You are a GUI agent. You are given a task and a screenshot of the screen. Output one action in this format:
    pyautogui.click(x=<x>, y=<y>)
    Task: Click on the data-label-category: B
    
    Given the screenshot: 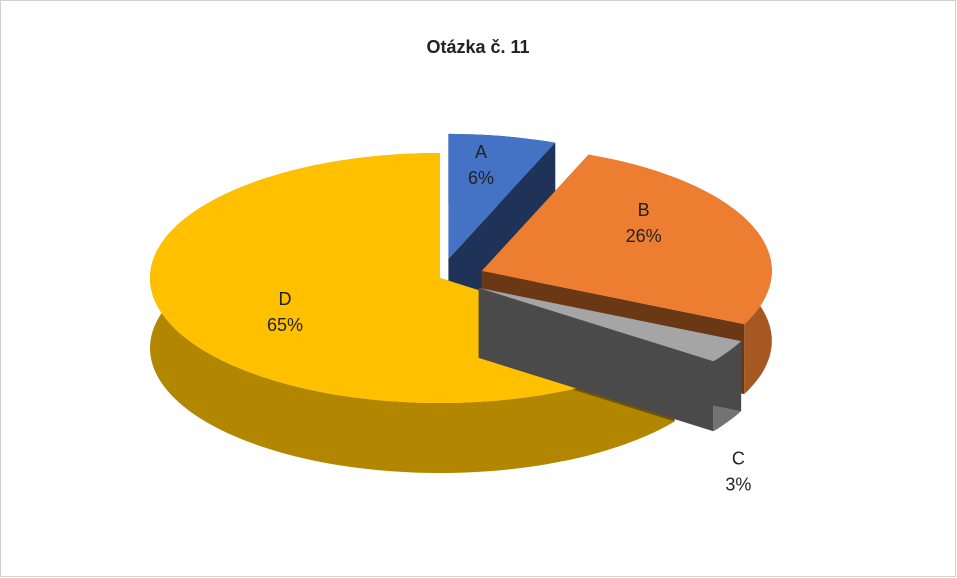 What is the action you would take?
    pyautogui.click(x=644, y=210)
    